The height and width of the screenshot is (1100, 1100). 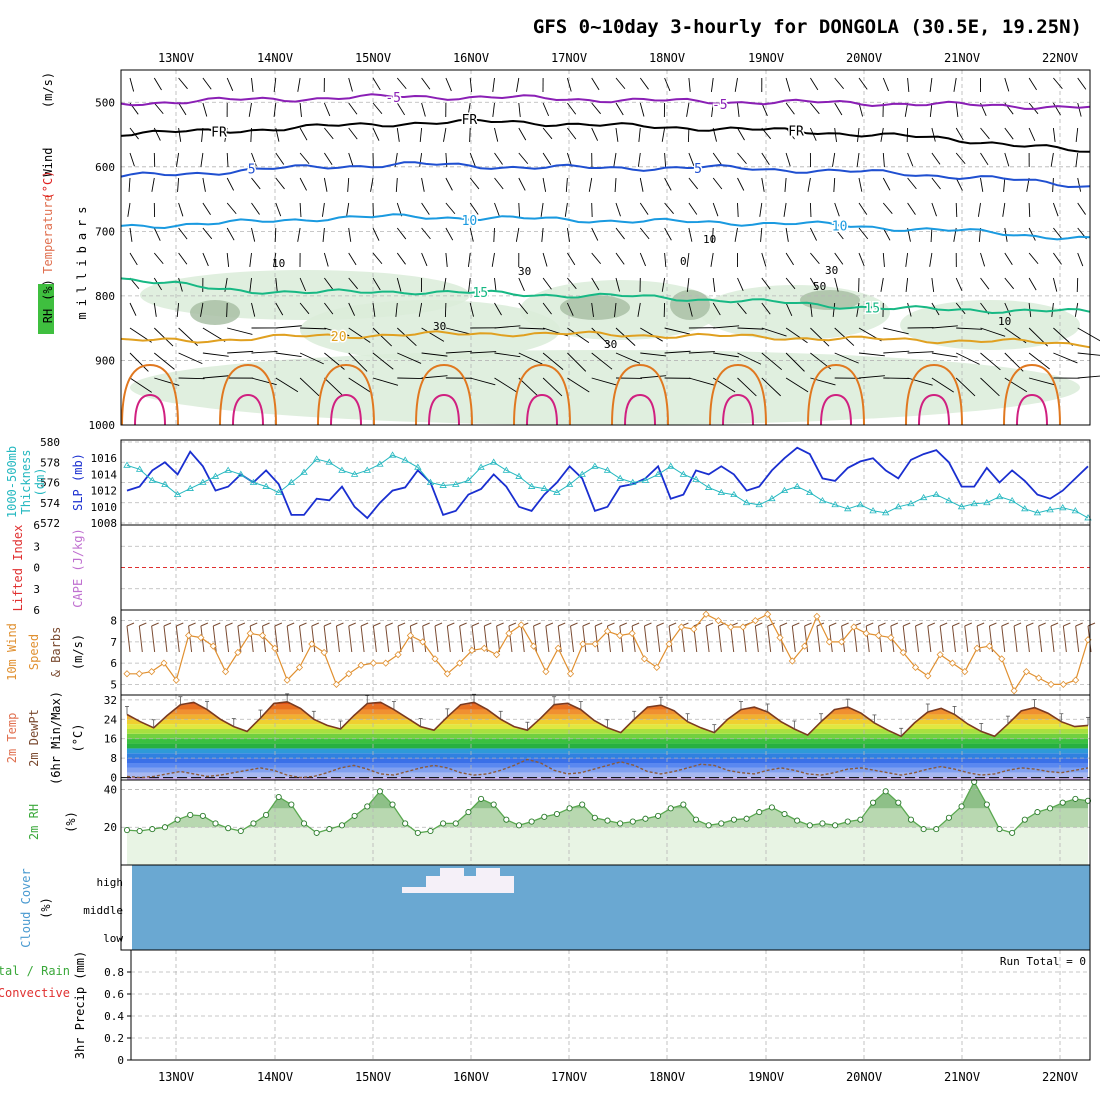 I want to click on lifted-index-tick-label: 3, so click(x=36, y=589).